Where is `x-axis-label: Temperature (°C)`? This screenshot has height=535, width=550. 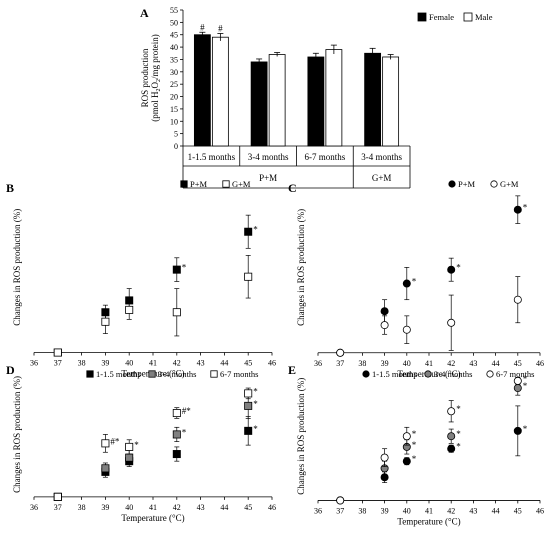 x-axis-label: Temperature (°C) is located at coordinates (152, 518).